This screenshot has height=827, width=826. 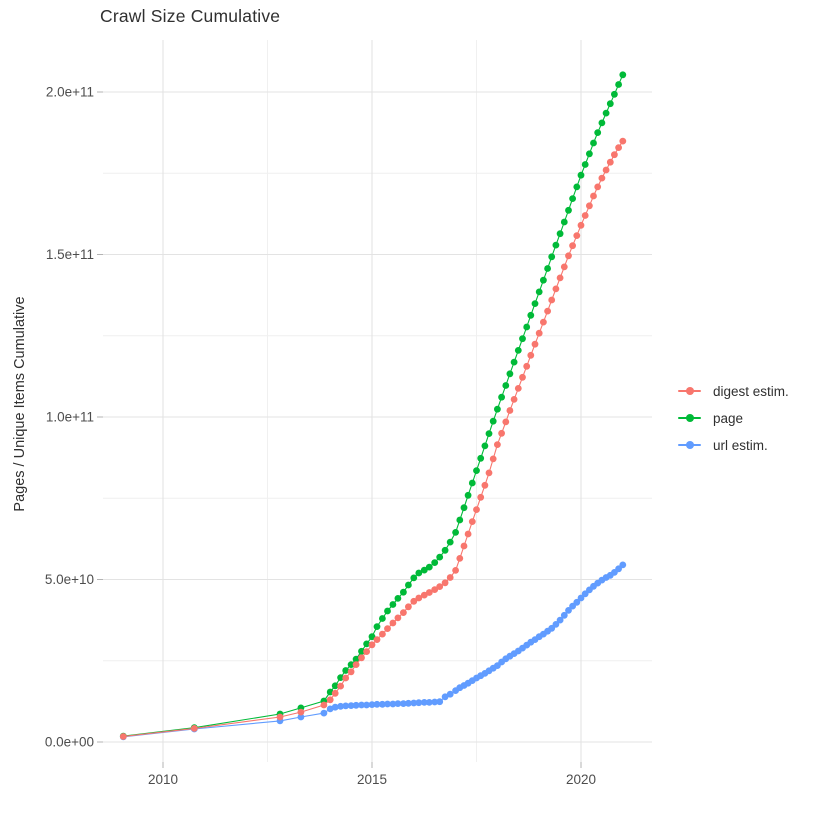 What do you see at coordinates (689, 391) in the screenshot?
I see `legend-key-digest-estim-icon` at bounding box center [689, 391].